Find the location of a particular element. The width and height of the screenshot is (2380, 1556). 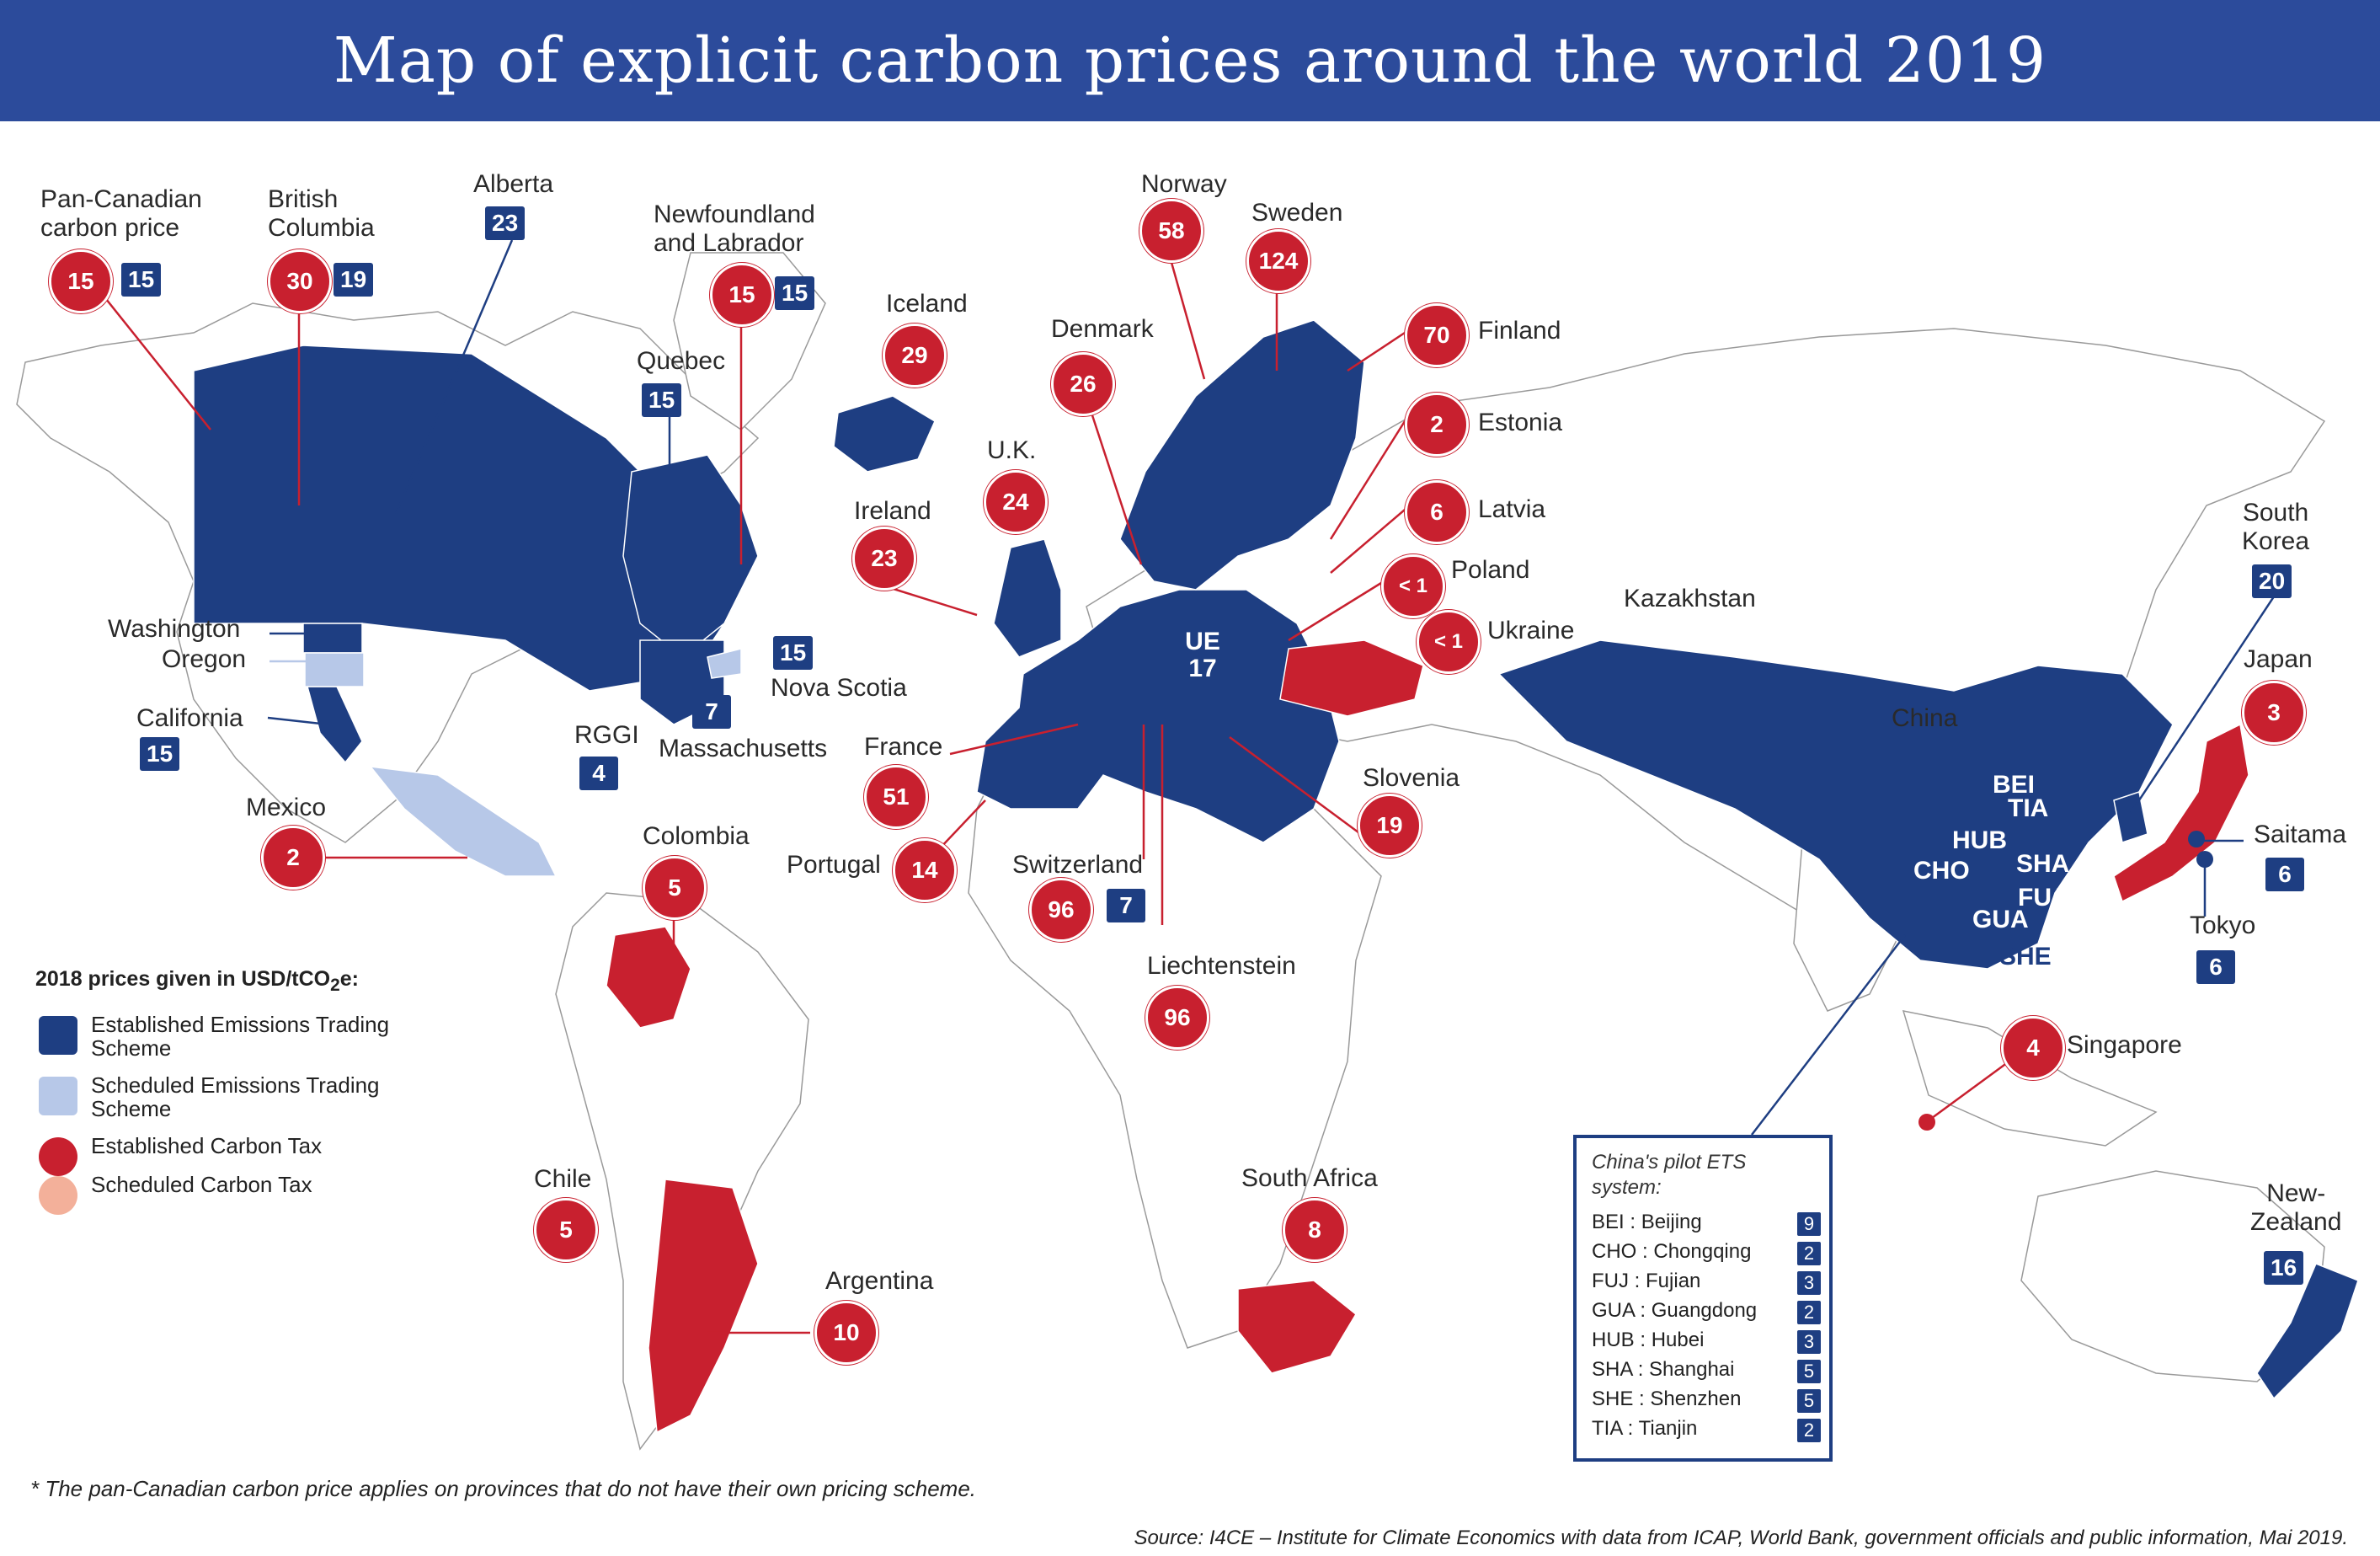

label-saitama: Saitama is located at coordinates (2300, 835).